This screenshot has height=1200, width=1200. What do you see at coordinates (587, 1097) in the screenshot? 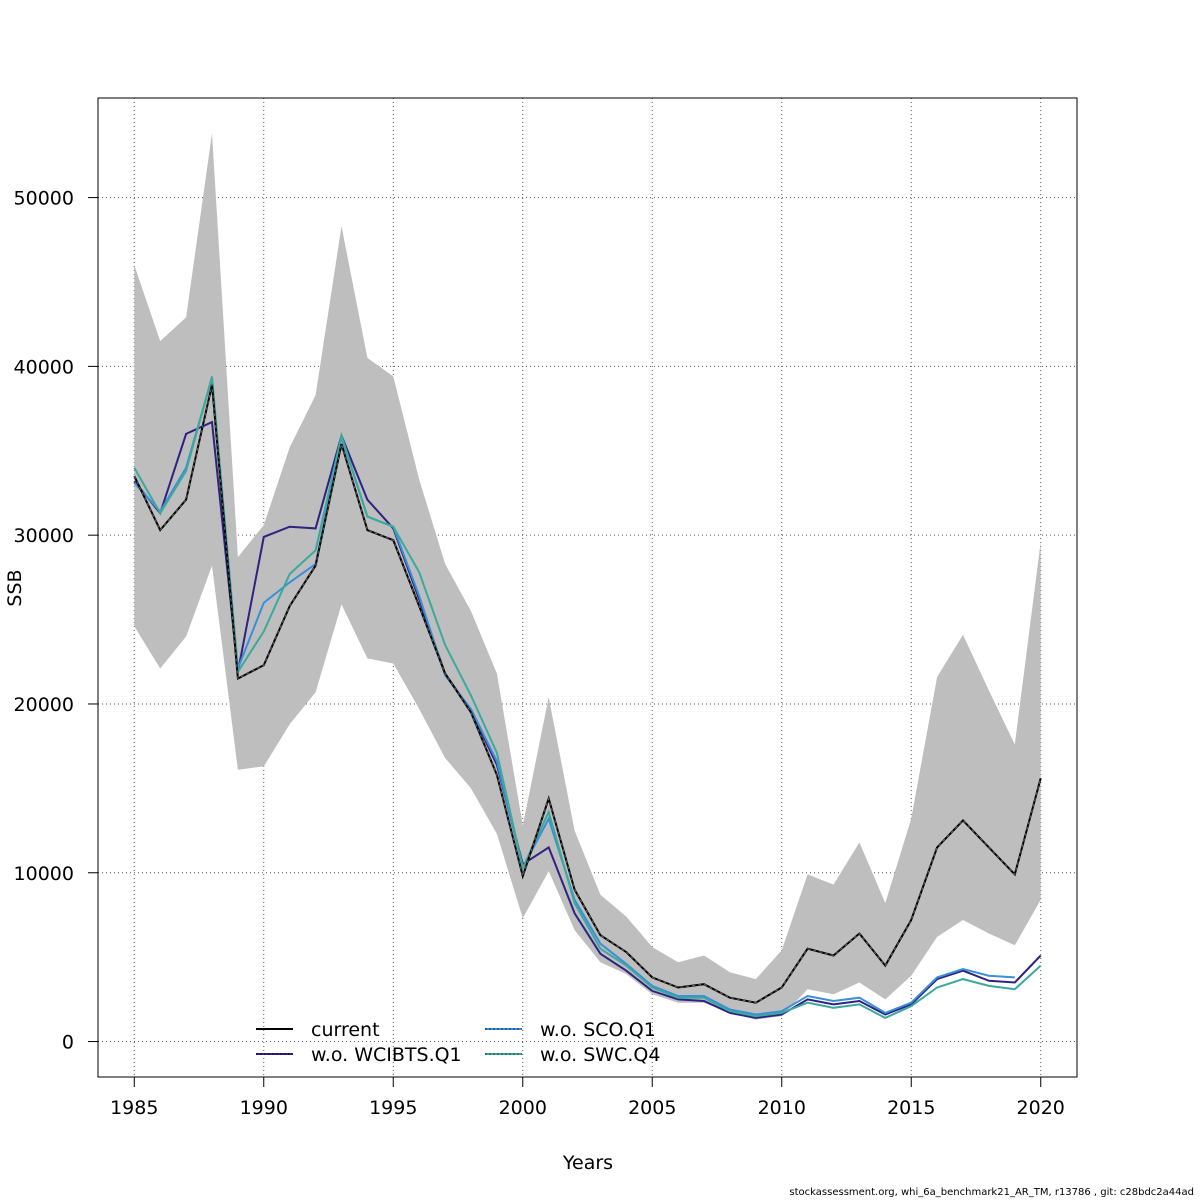
I see `x-axis: 1985 1990 1995 2000 2005 2010 2015 2020` at bounding box center [587, 1097].